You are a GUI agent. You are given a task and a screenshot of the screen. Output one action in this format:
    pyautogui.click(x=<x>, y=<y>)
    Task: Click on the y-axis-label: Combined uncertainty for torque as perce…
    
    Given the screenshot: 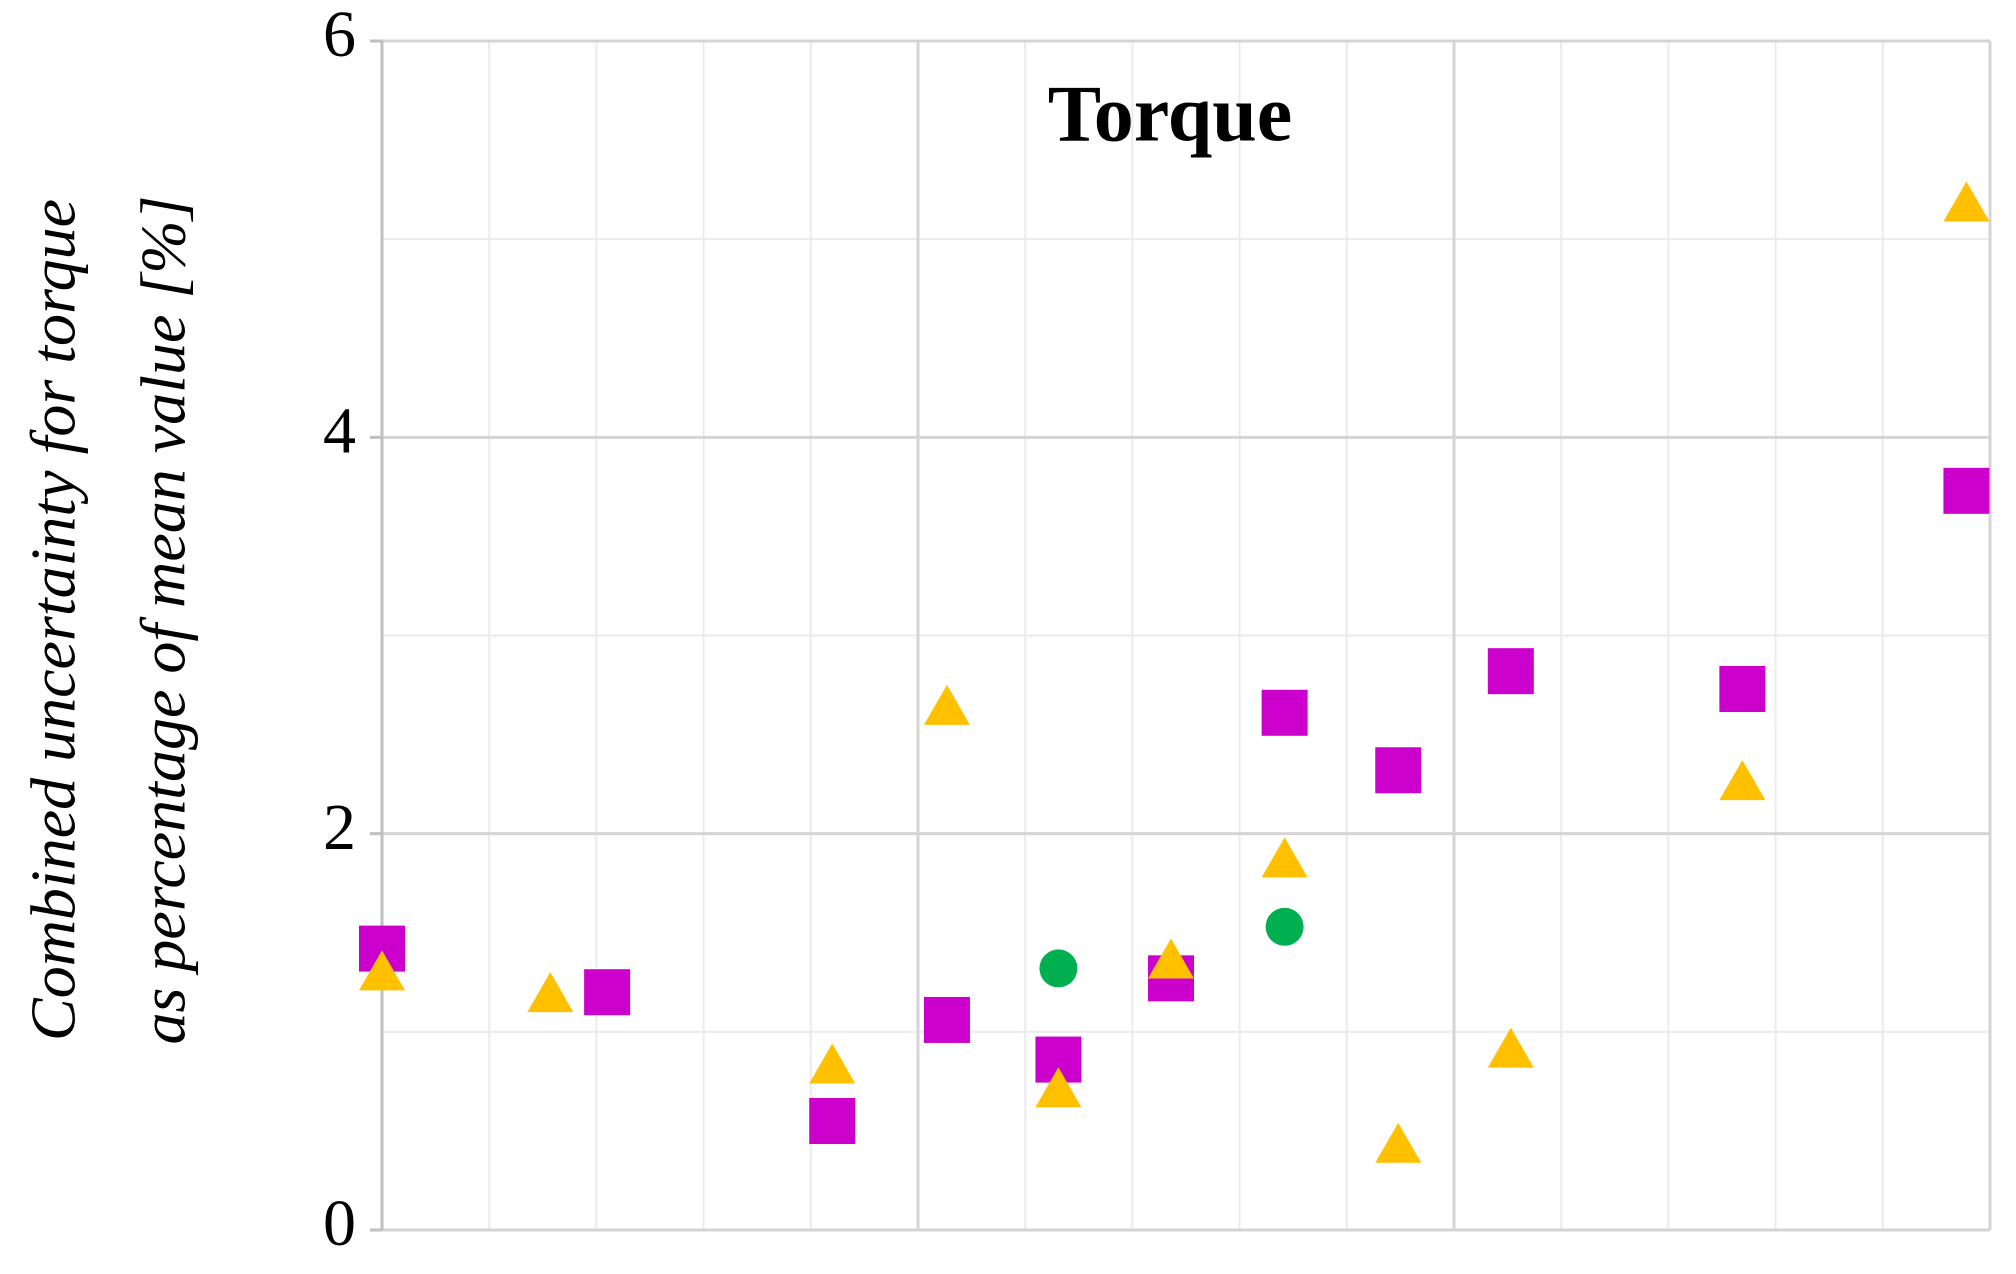 What is the action you would take?
    pyautogui.click(x=108, y=620)
    